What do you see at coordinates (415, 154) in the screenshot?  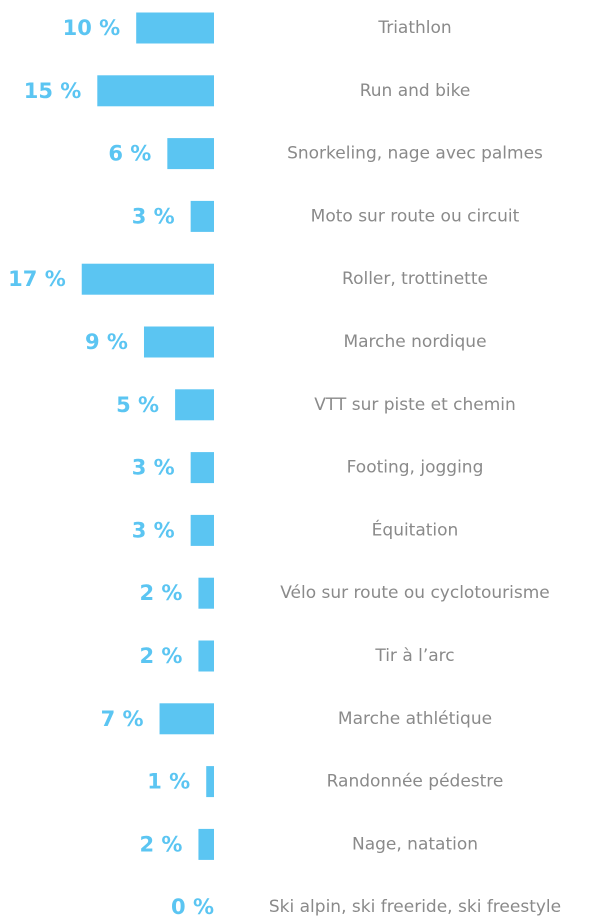 I see `category-label: Snorkeling, nage avec palmes` at bounding box center [415, 154].